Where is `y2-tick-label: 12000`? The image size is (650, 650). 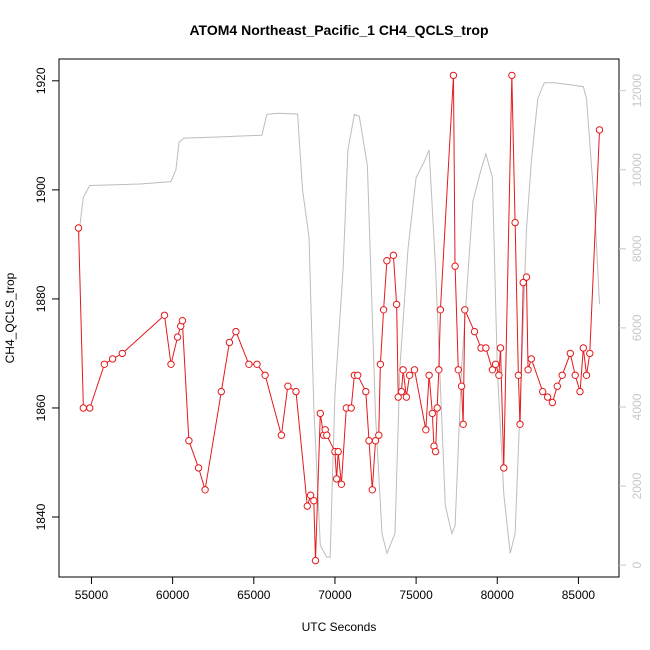
y2-tick-label: 12000 is located at coordinates (637, 91).